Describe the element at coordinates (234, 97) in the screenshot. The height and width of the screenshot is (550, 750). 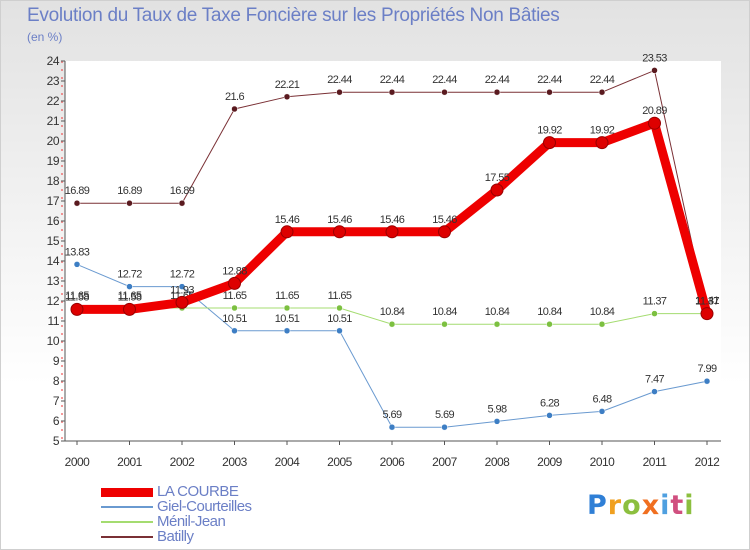
I see `data-label-batilly: 21.6` at that location.